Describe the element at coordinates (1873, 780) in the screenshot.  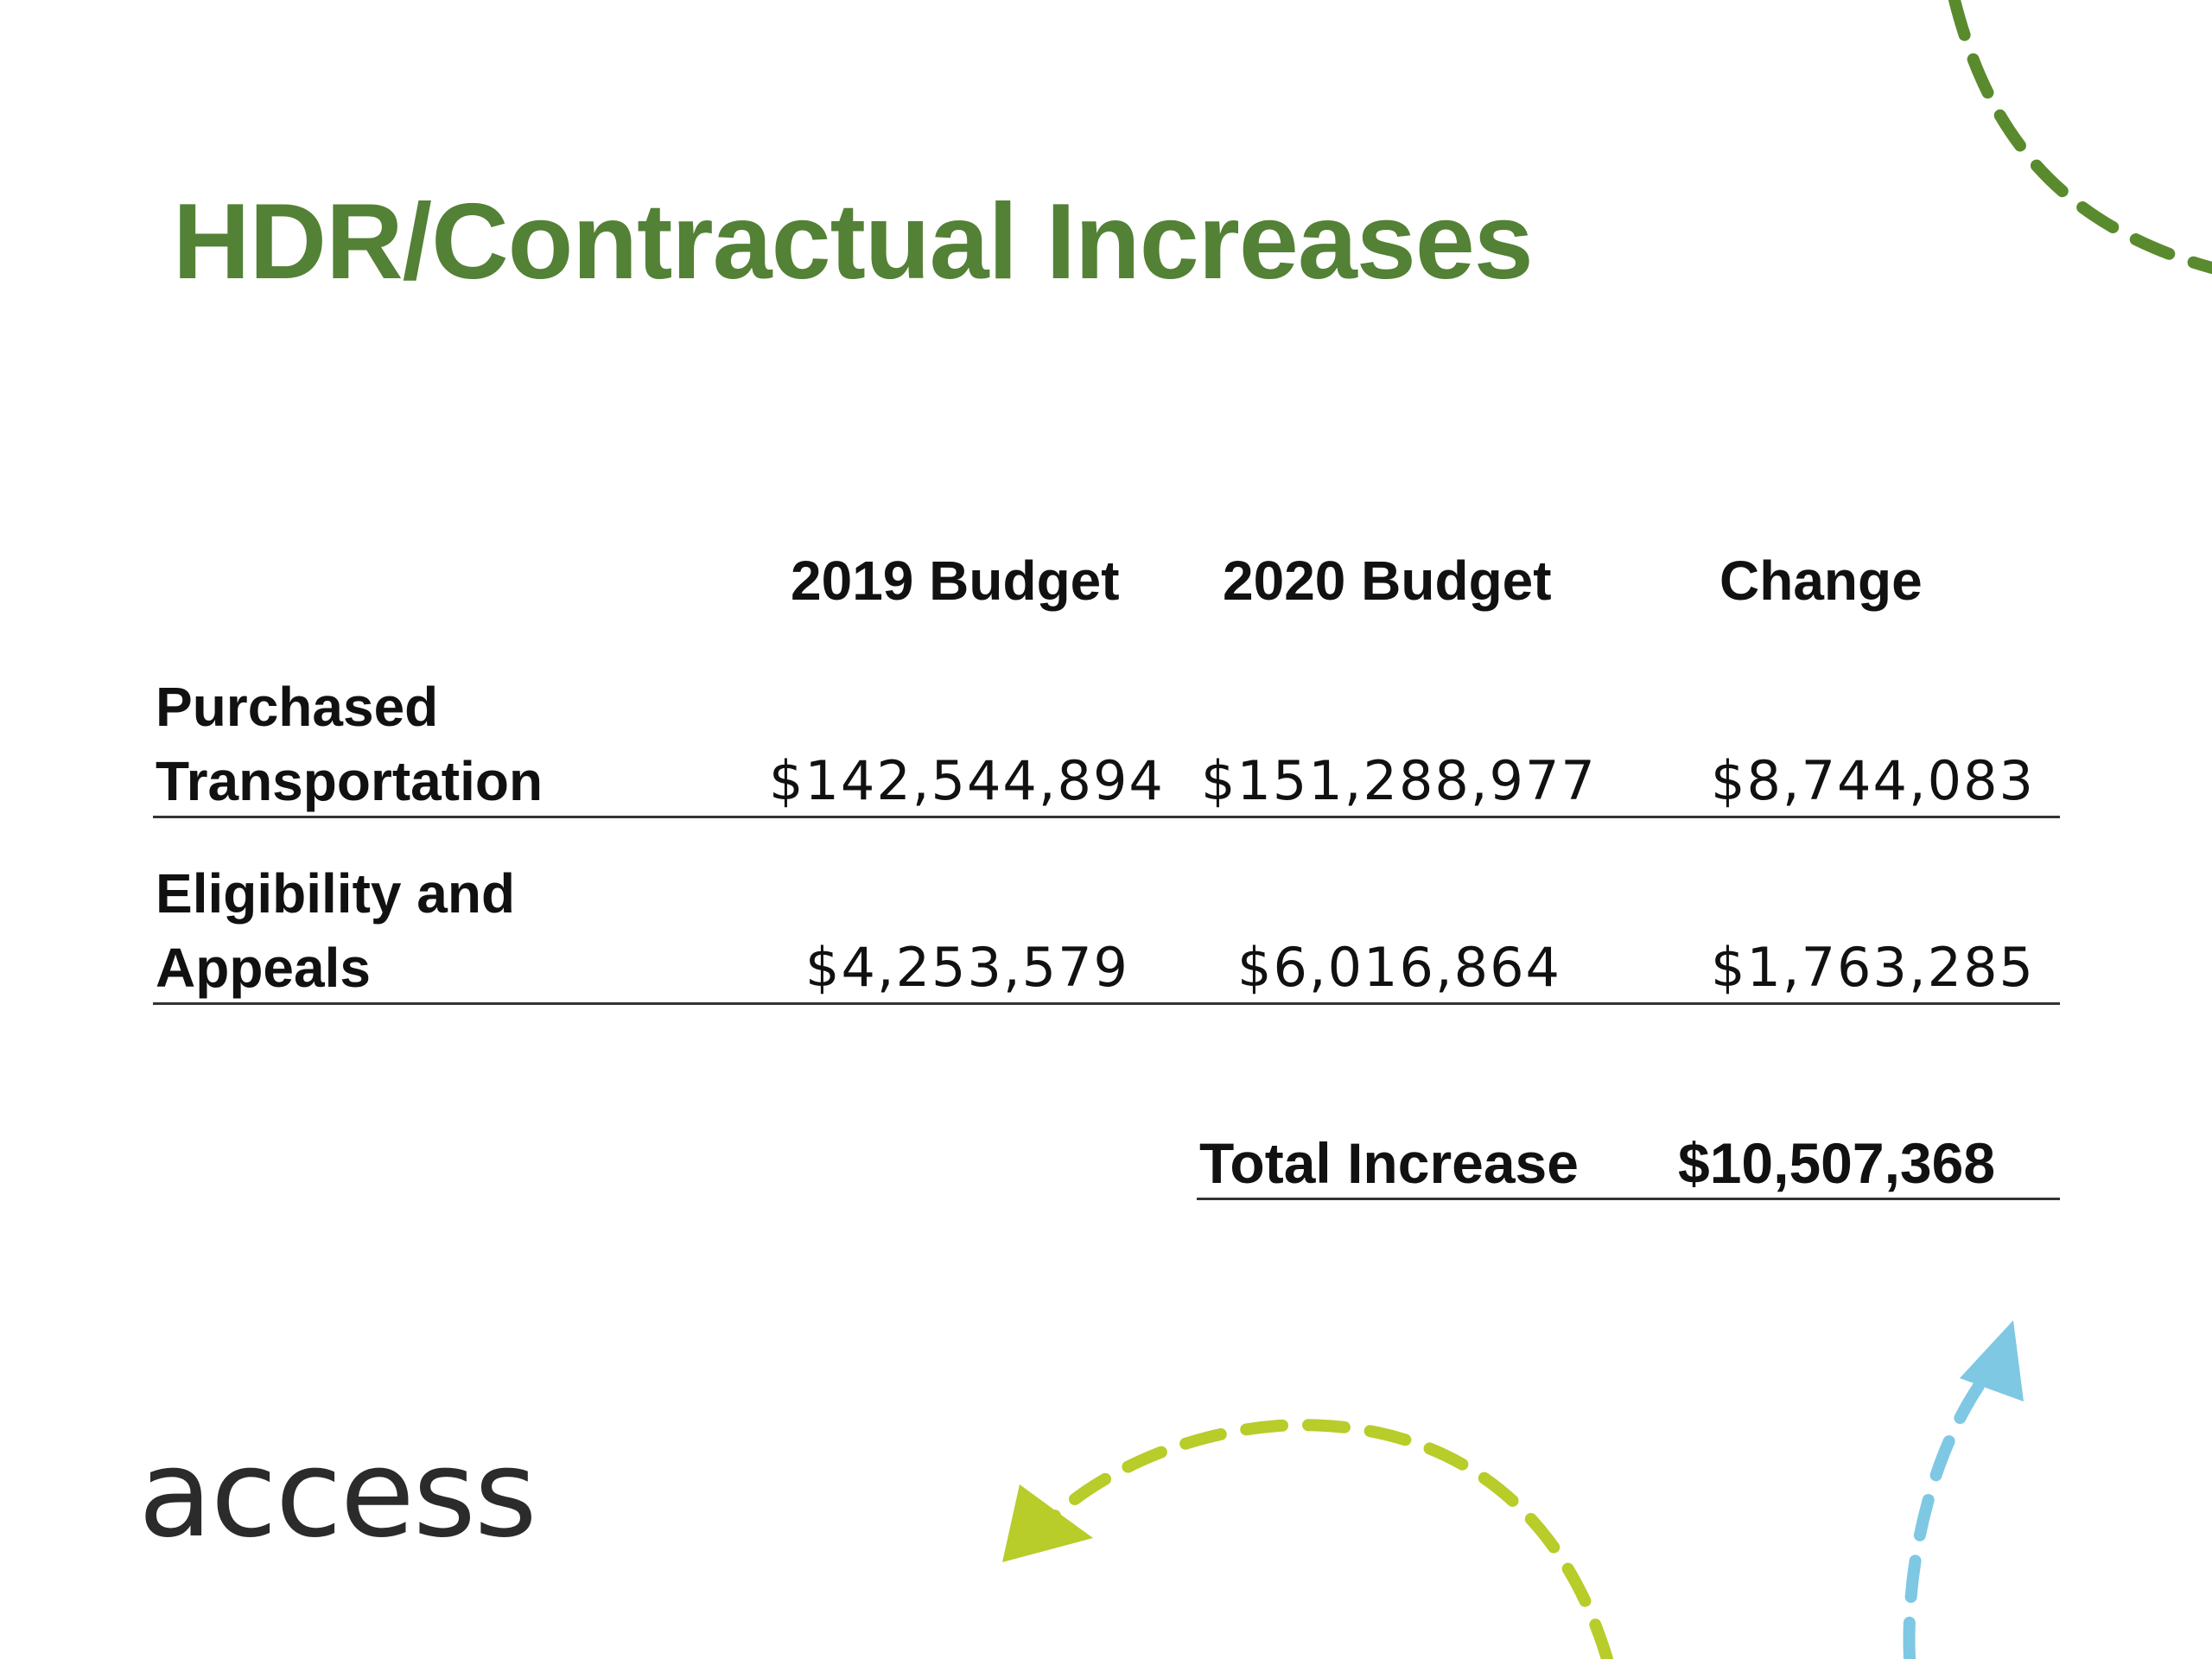
I see `cell-change: $8,744,083` at that location.